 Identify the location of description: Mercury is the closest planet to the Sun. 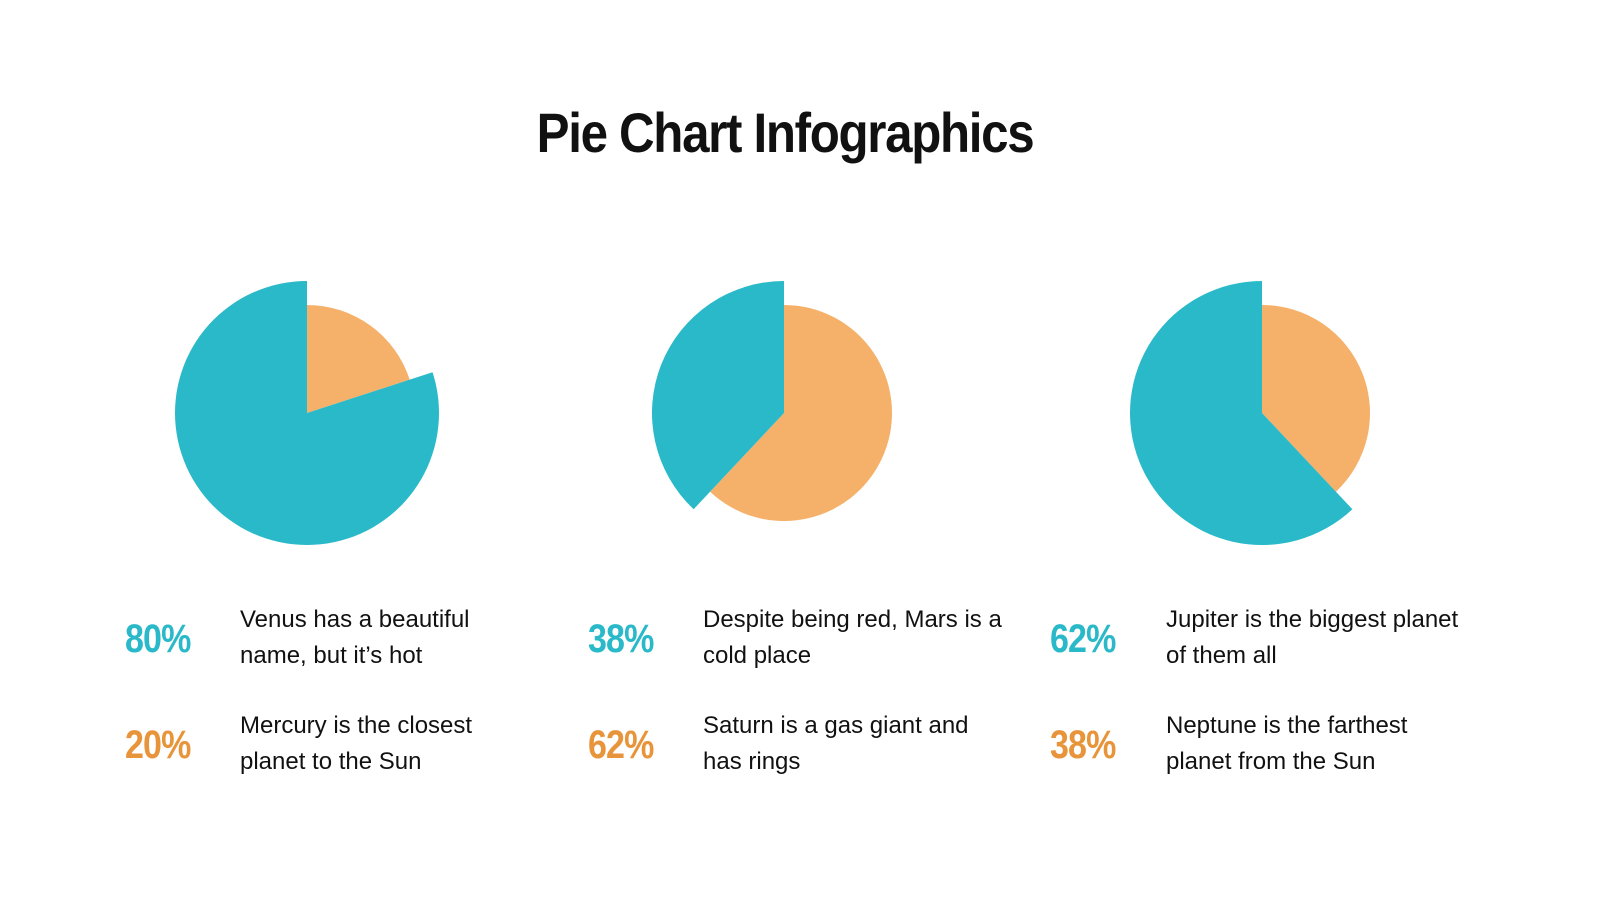
(356, 743).